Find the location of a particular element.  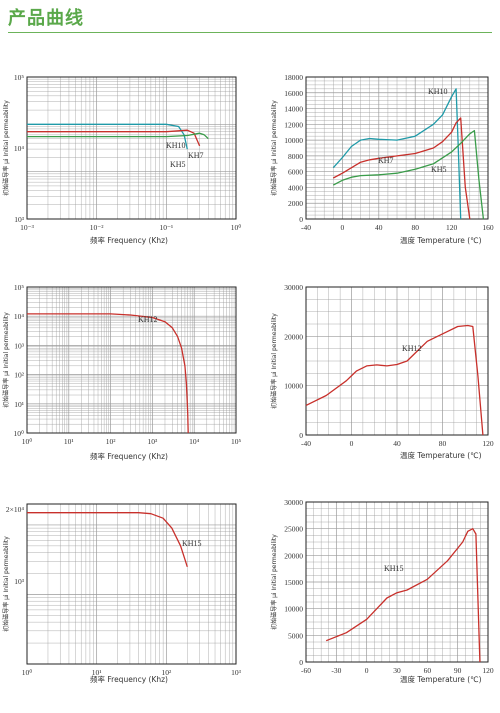

x-tick-label: 30 is located at coordinates (397, 670).